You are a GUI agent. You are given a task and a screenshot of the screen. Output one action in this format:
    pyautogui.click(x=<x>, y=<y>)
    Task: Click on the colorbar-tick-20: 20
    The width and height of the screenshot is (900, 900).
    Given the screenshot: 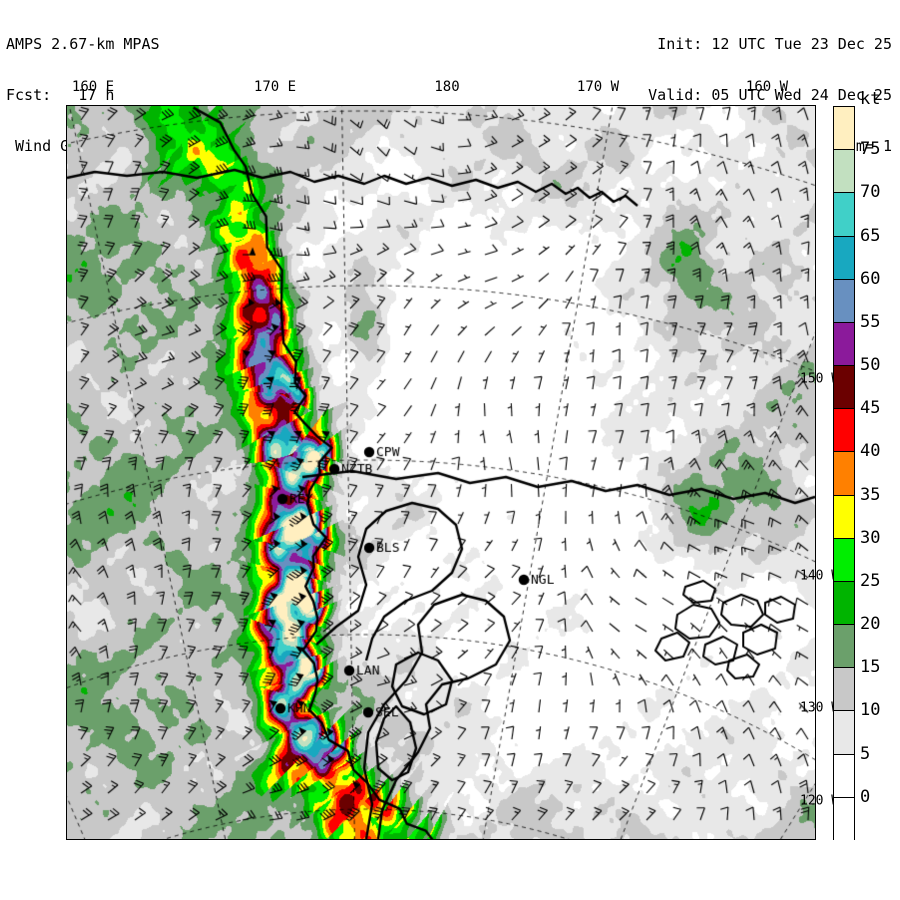 What is the action you would take?
    pyautogui.click(x=870, y=624)
    